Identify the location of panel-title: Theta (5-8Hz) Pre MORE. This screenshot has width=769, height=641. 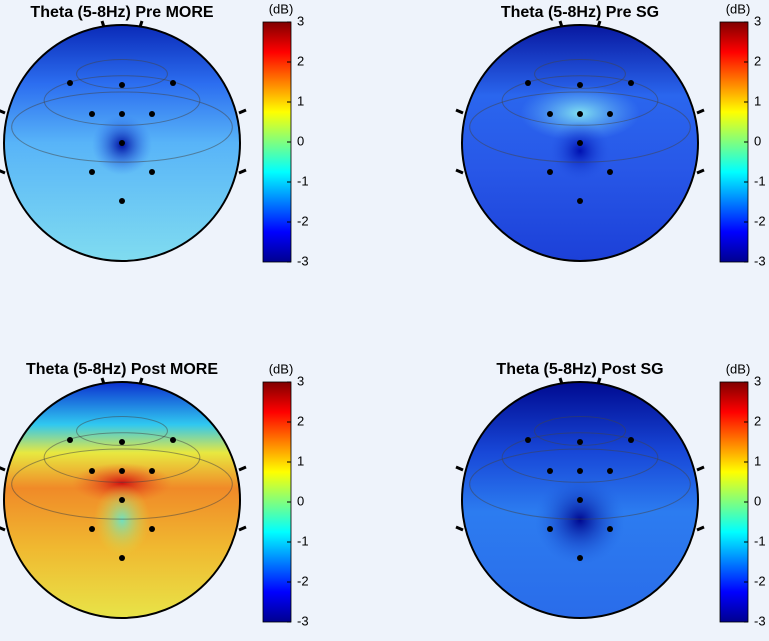
(121, 12).